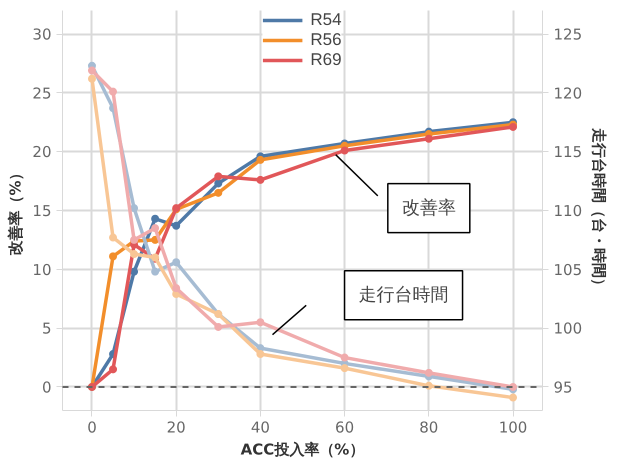 The height and width of the screenshot is (474, 619). What do you see at coordinates (568, 93) in the screenshot?
I see `y2-tick-label: 120` at bounding box center [568, 93].